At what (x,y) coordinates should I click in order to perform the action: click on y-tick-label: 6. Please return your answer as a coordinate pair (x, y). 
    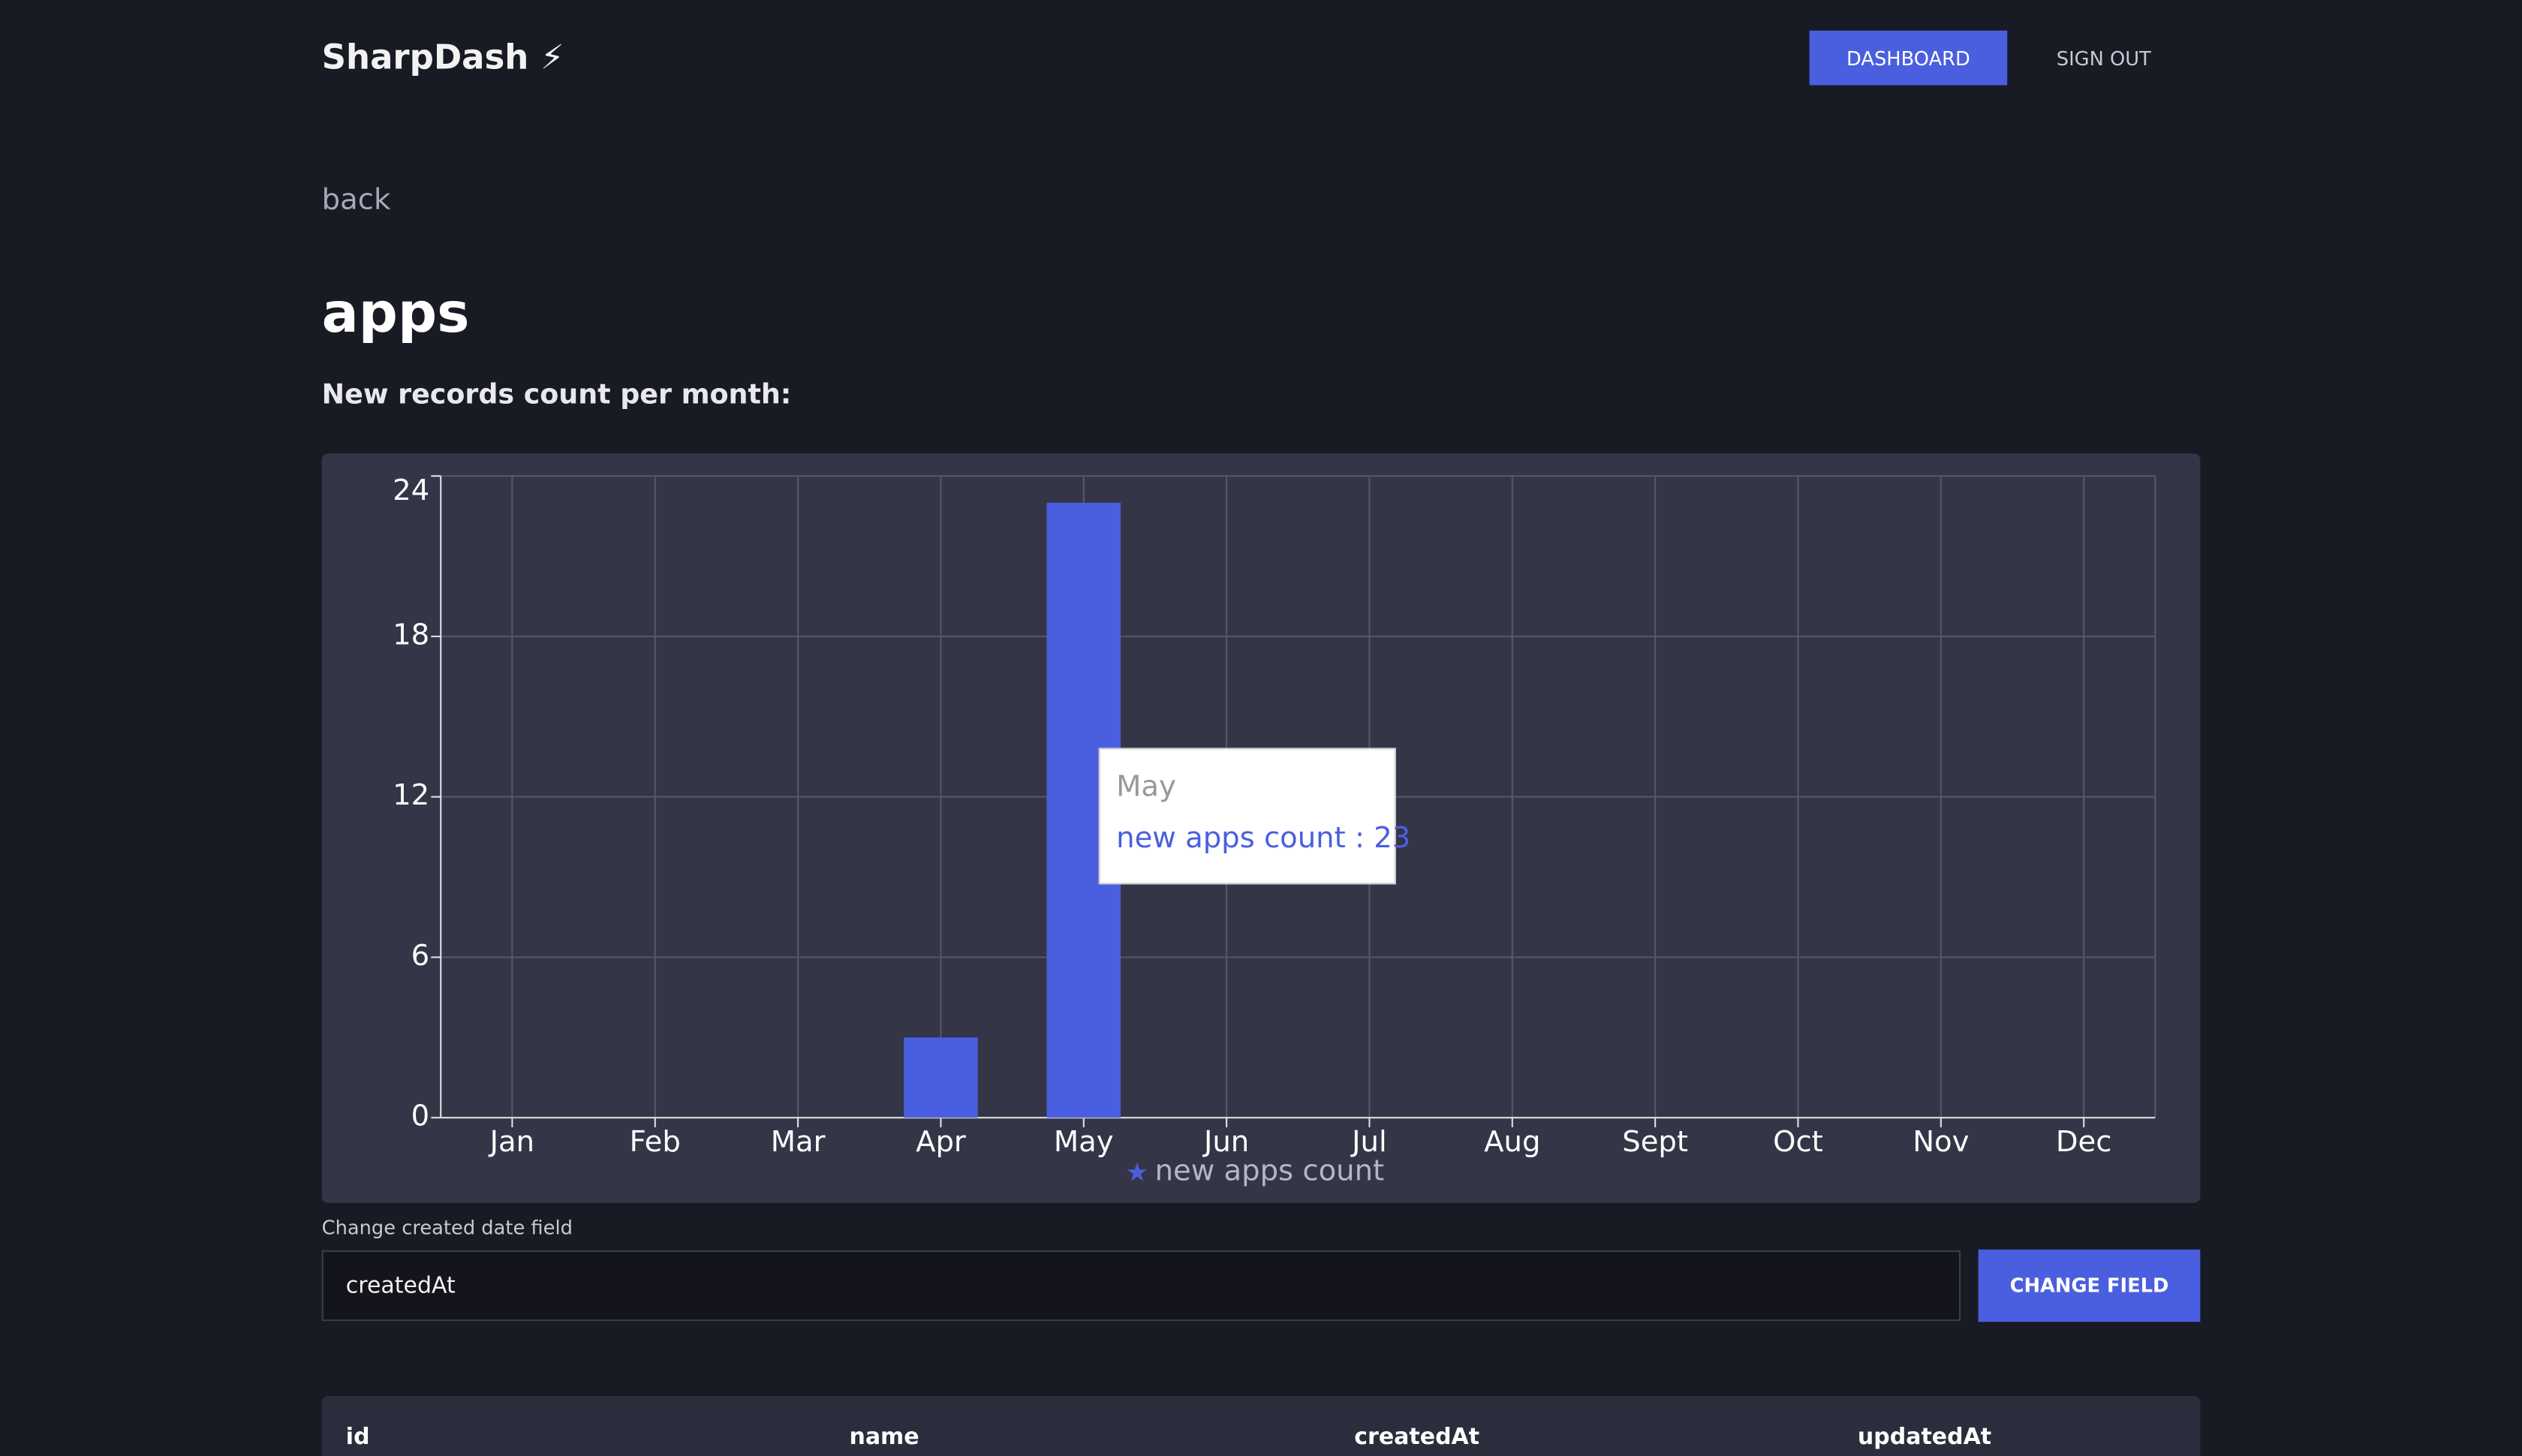
    Looking at the image, I should click on (420, 956).